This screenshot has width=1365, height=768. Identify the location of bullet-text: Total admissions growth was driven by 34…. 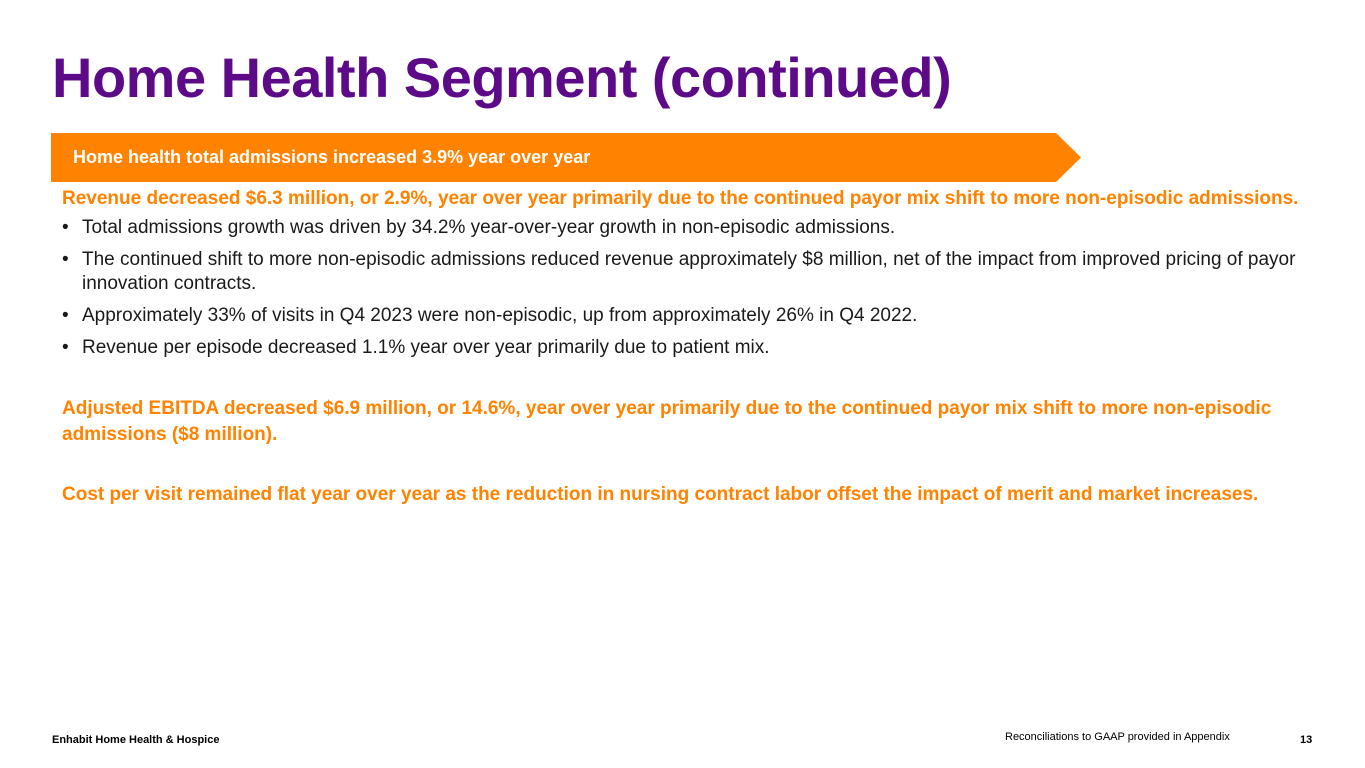
(489, 227).